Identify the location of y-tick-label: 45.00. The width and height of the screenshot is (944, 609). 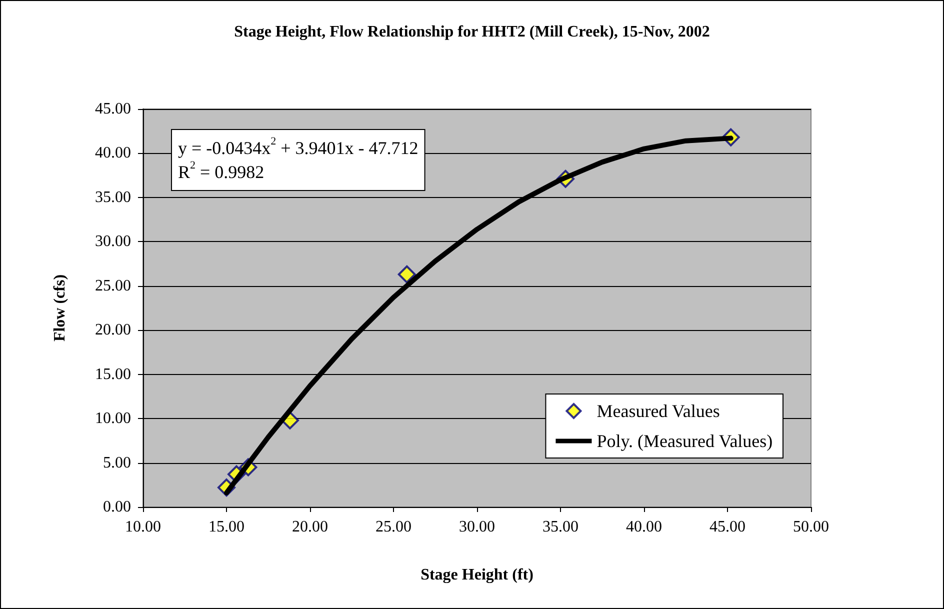
(113, 109).